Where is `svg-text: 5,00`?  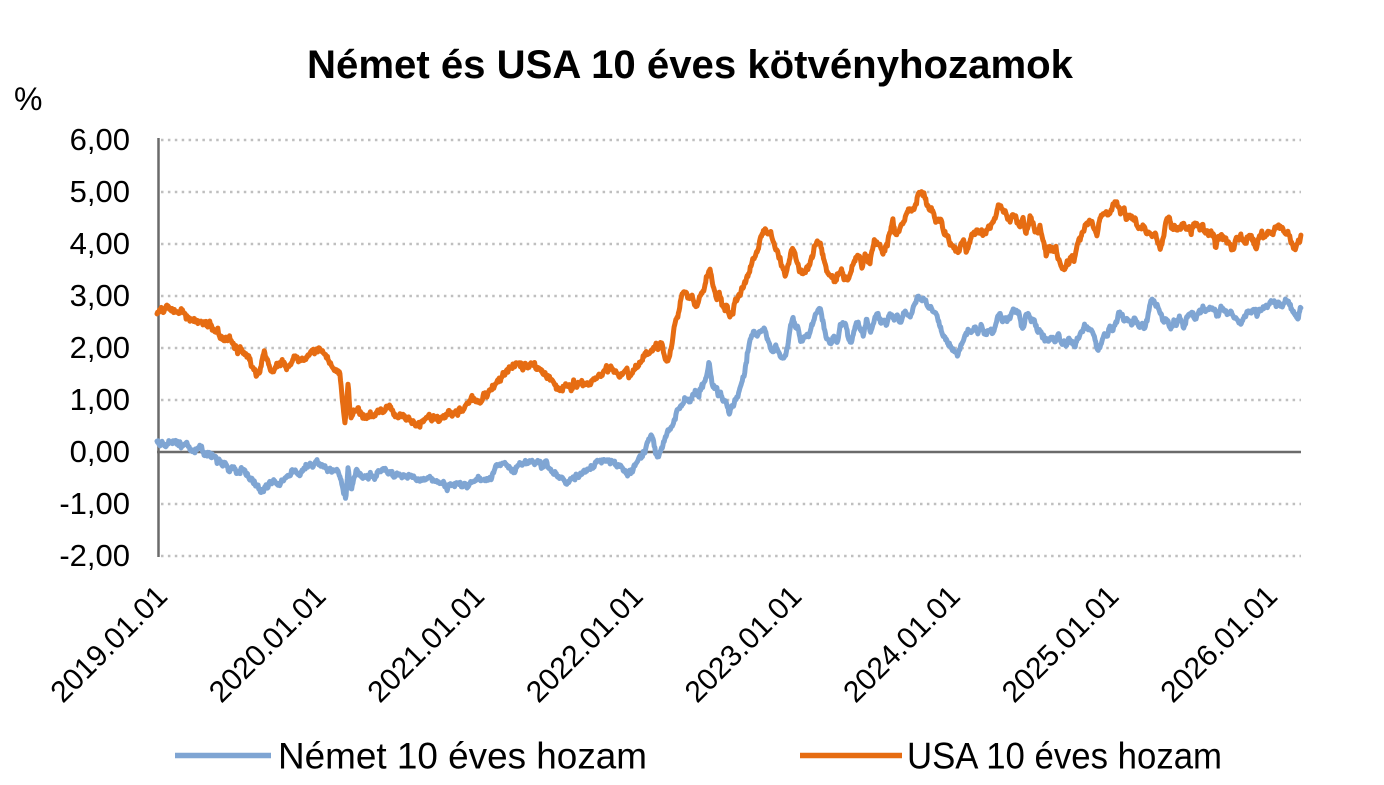
svg-text: 5,00 is located at coordinates (100, 191).